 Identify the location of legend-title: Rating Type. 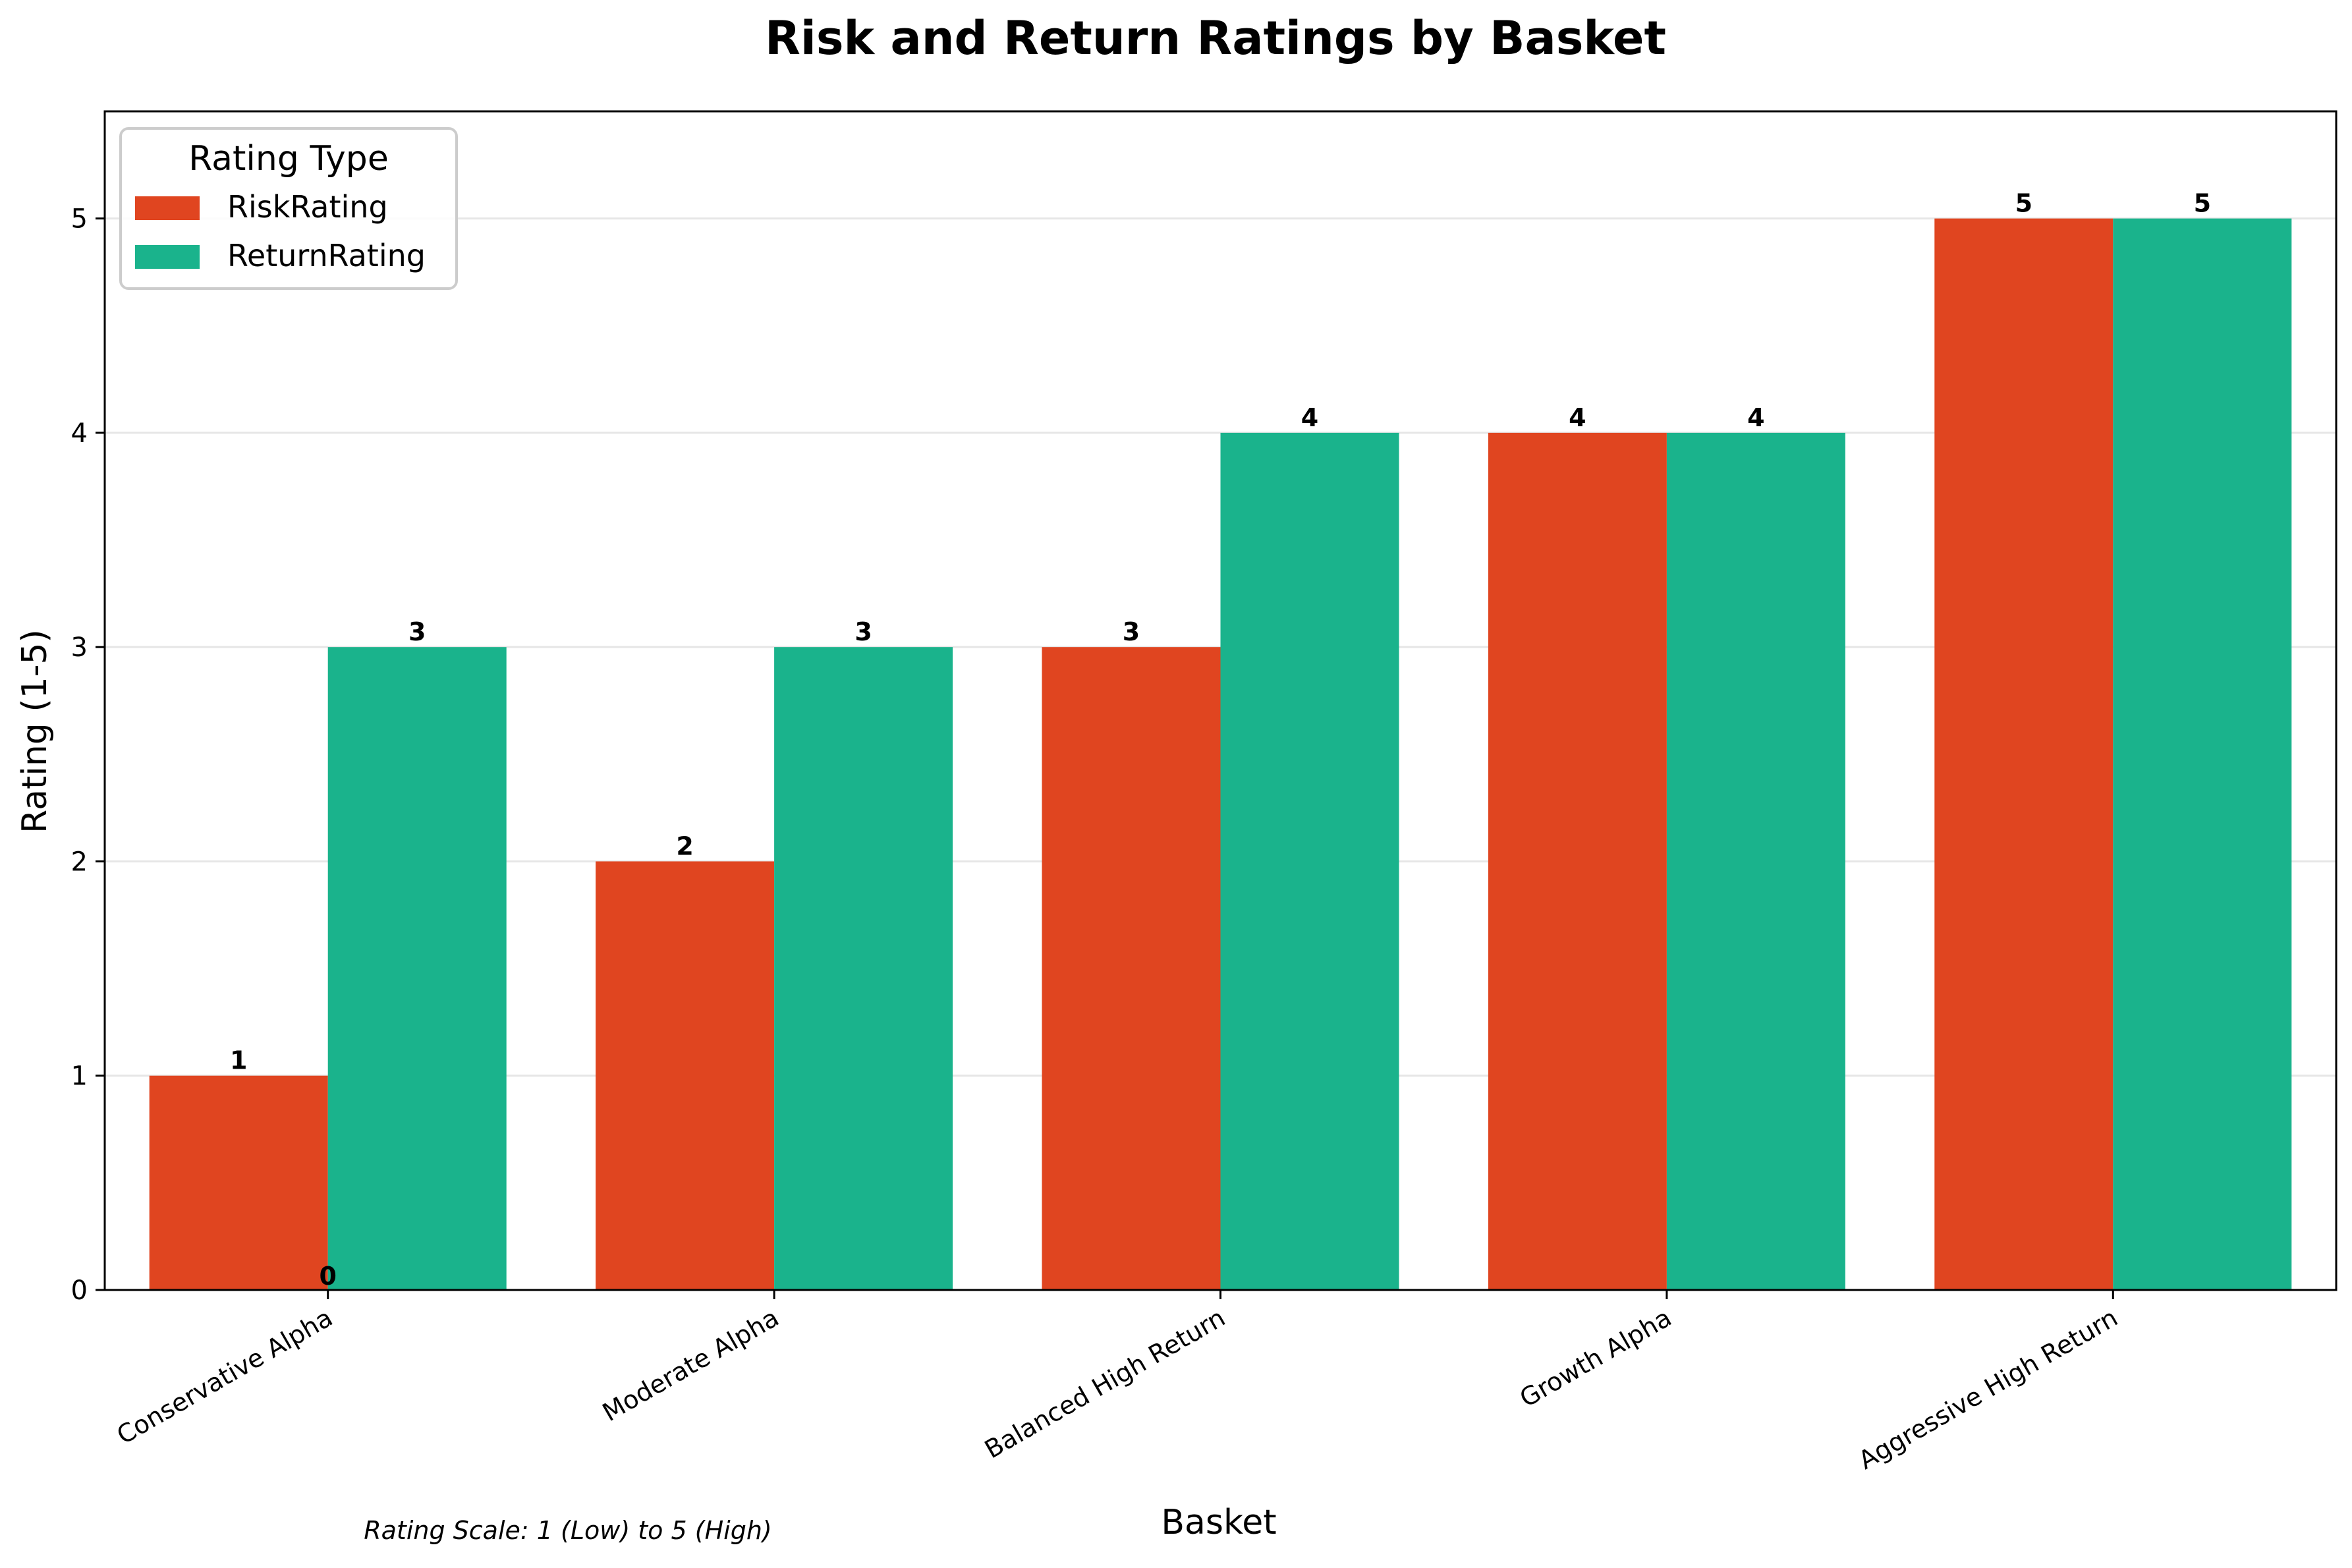
(288, 159).